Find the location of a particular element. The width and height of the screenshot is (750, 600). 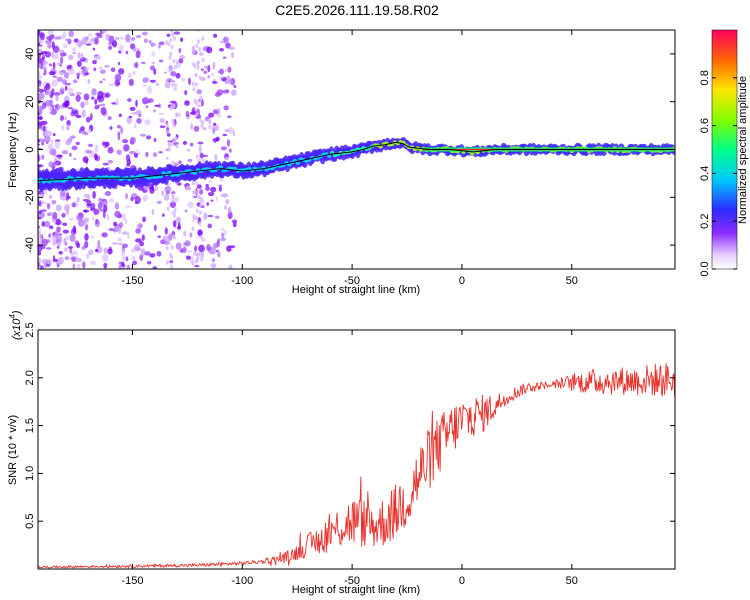

snr-x-tick-label: 50 is located at coordinates (572, 581).